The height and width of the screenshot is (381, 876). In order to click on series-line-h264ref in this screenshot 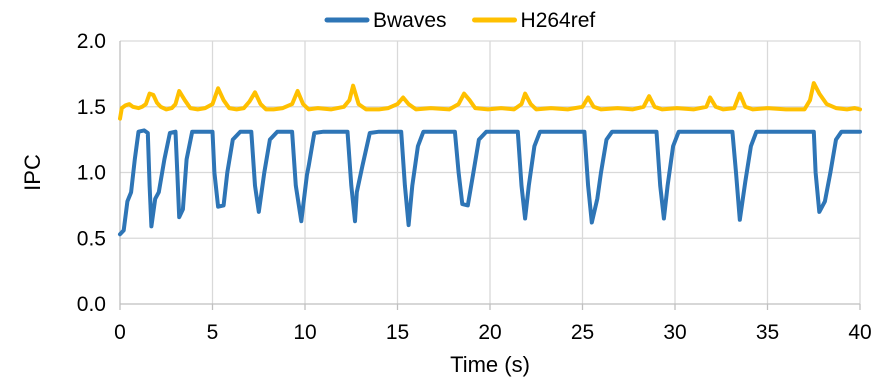, I will do `click(490, 101)`.